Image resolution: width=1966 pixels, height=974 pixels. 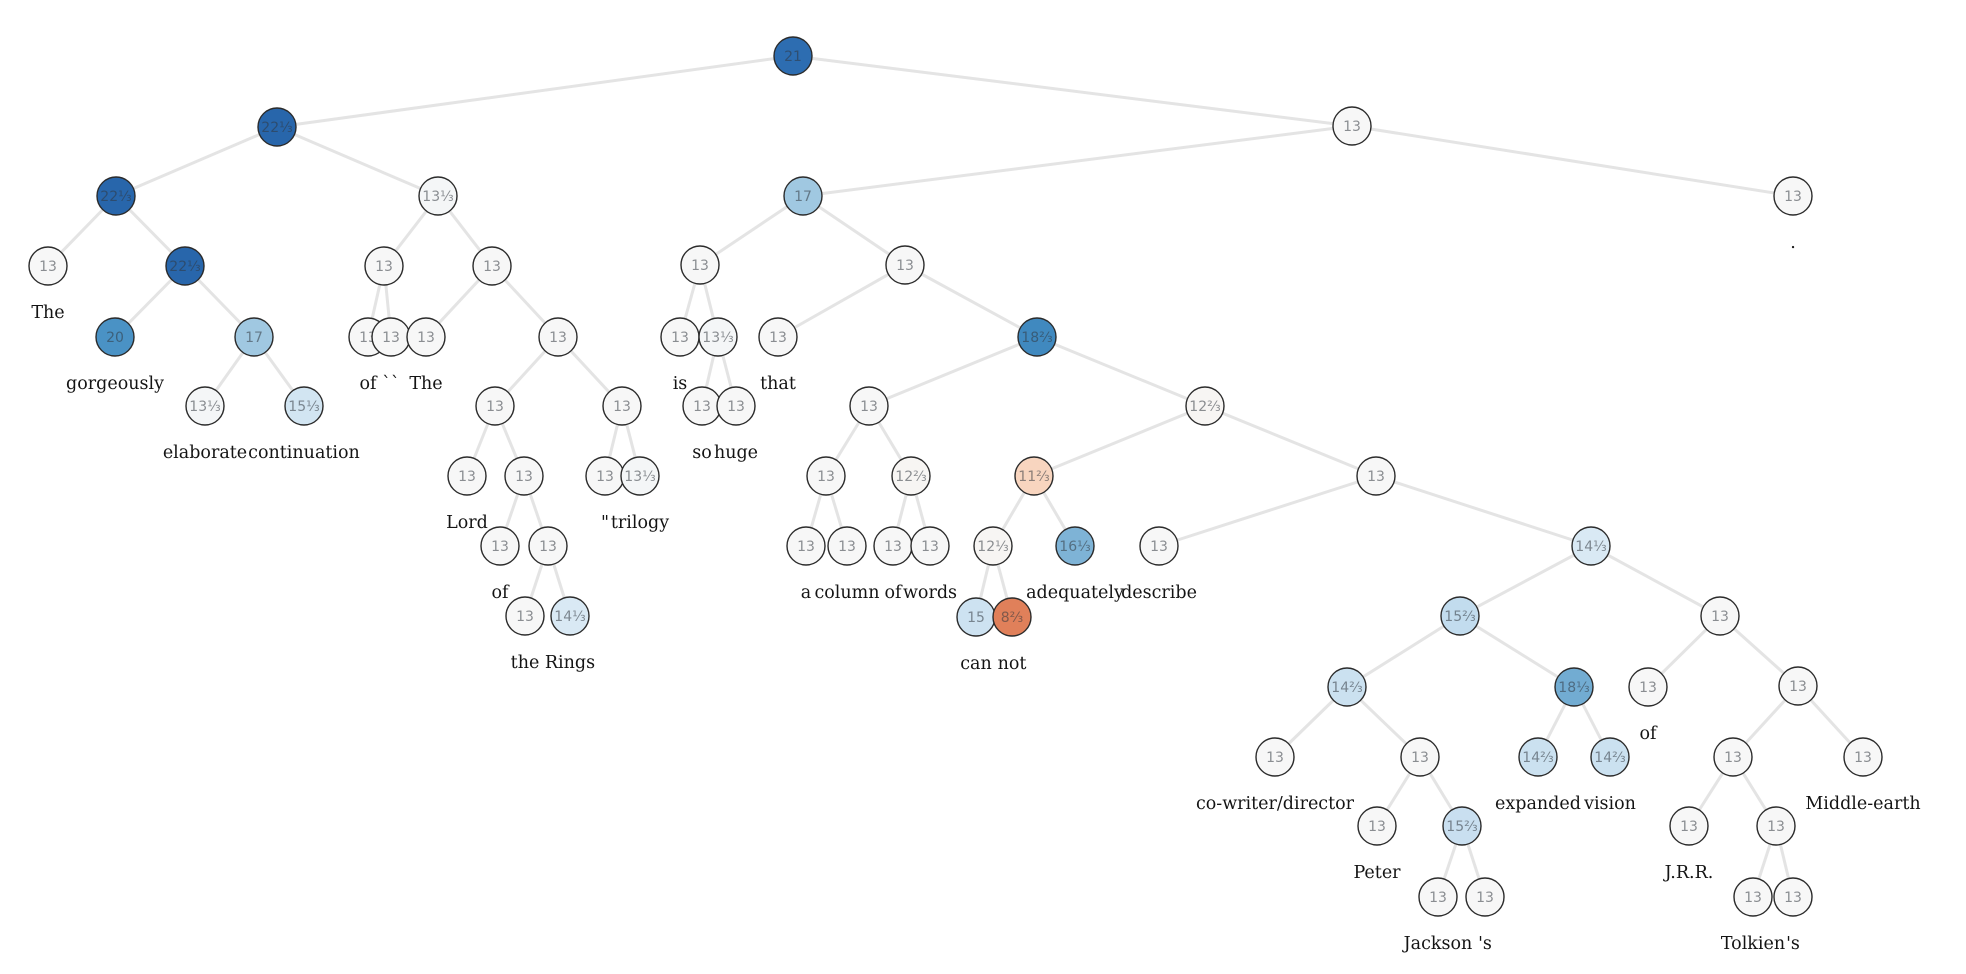 I want to click on tree-node: 8⅔, so click(x=1012, y=617).